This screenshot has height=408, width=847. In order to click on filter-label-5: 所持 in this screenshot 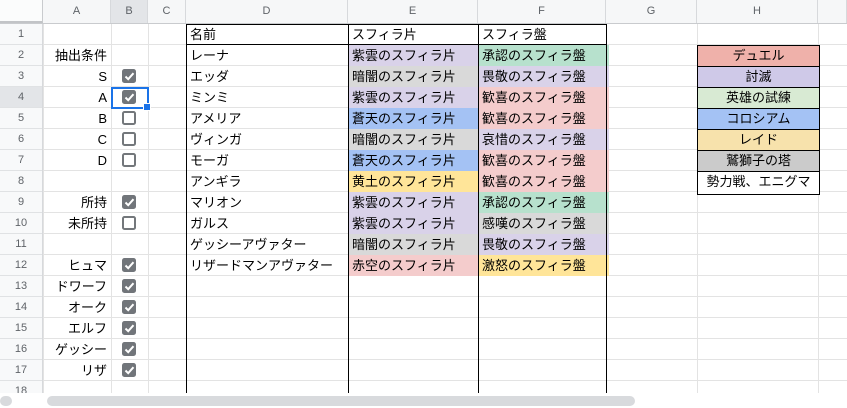, I will do `click(93, 202)`.